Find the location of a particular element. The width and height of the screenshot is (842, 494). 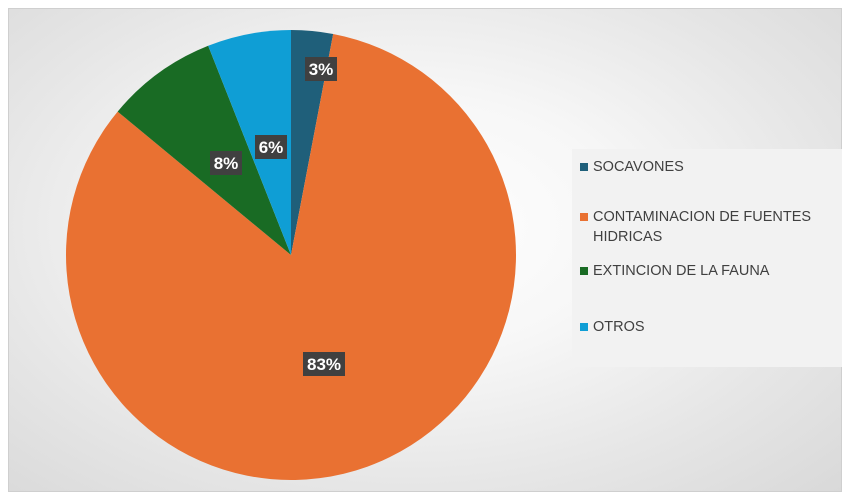

legend-swatch-socavones is located at coordinates (584, 167).